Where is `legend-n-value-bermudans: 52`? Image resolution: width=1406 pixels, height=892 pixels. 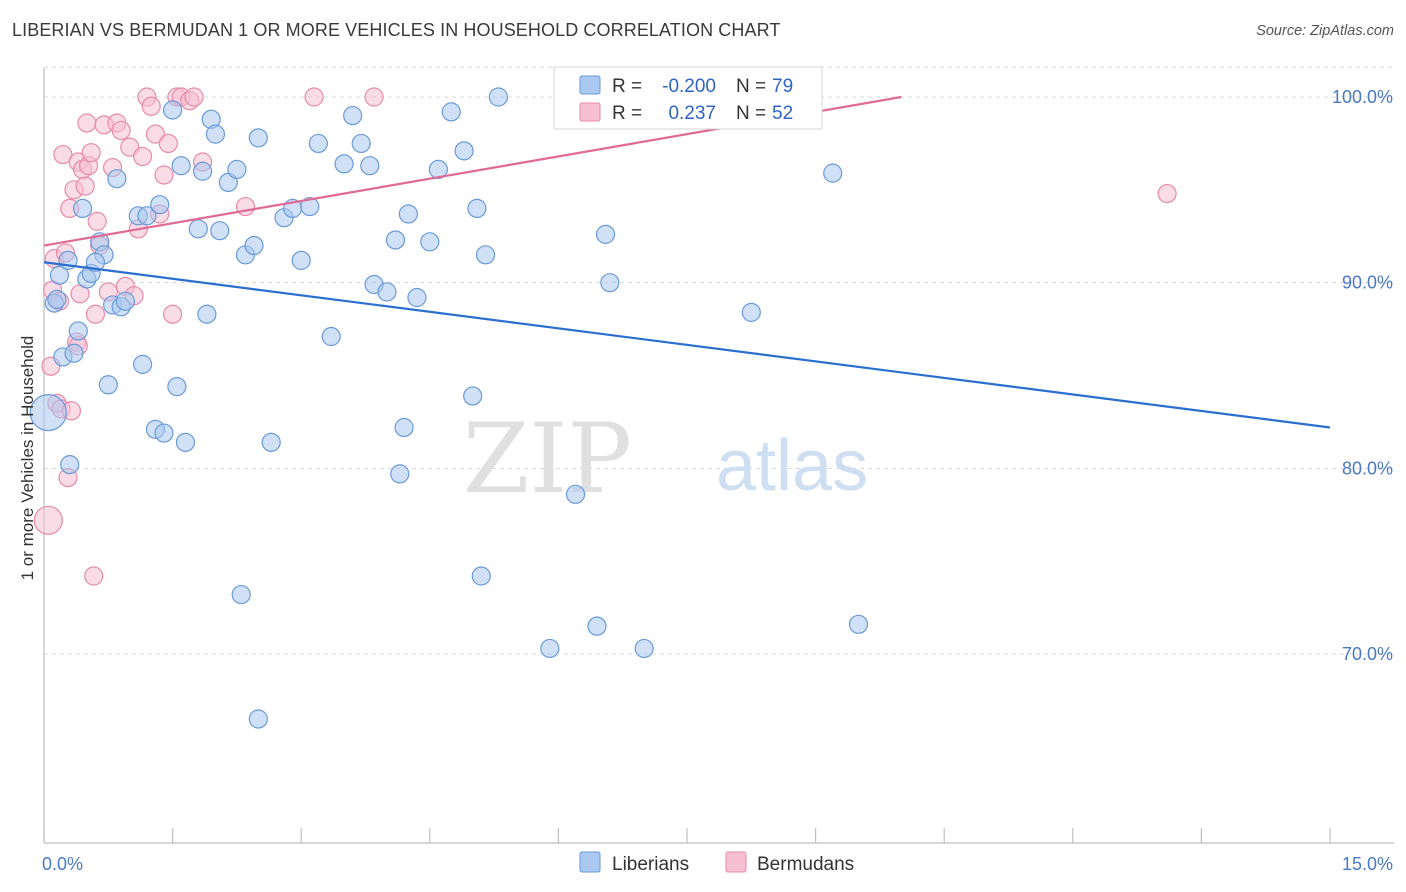
legend-n-value-bermudans: 52 is located at coordinates (782, 113).